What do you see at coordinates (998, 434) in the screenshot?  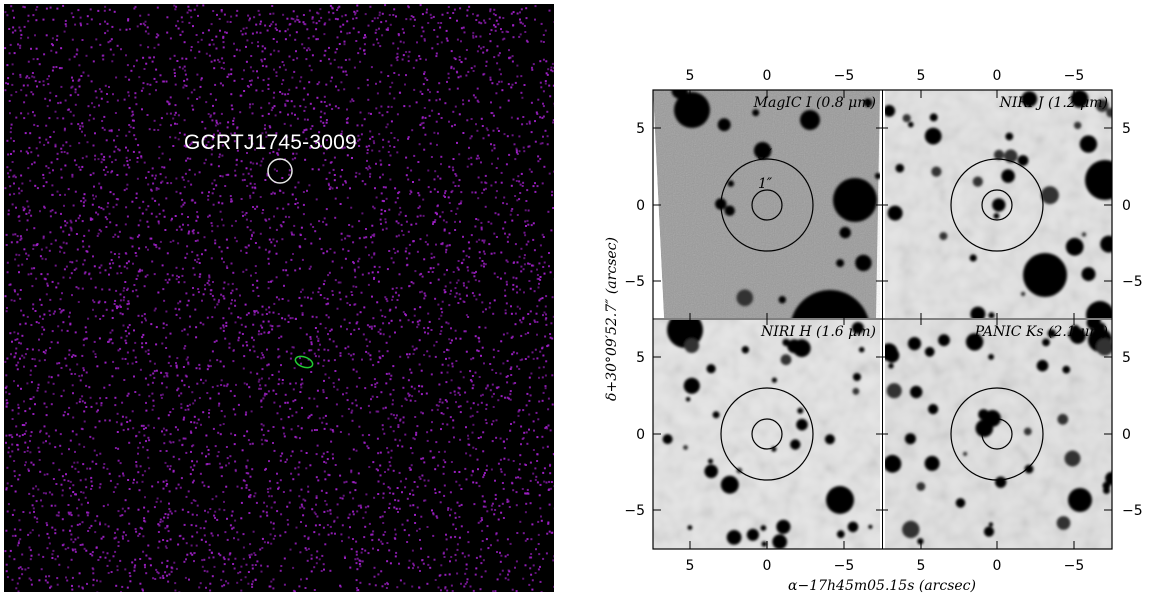 I see `panel-panic-ks` at bounding box center [998, 434].